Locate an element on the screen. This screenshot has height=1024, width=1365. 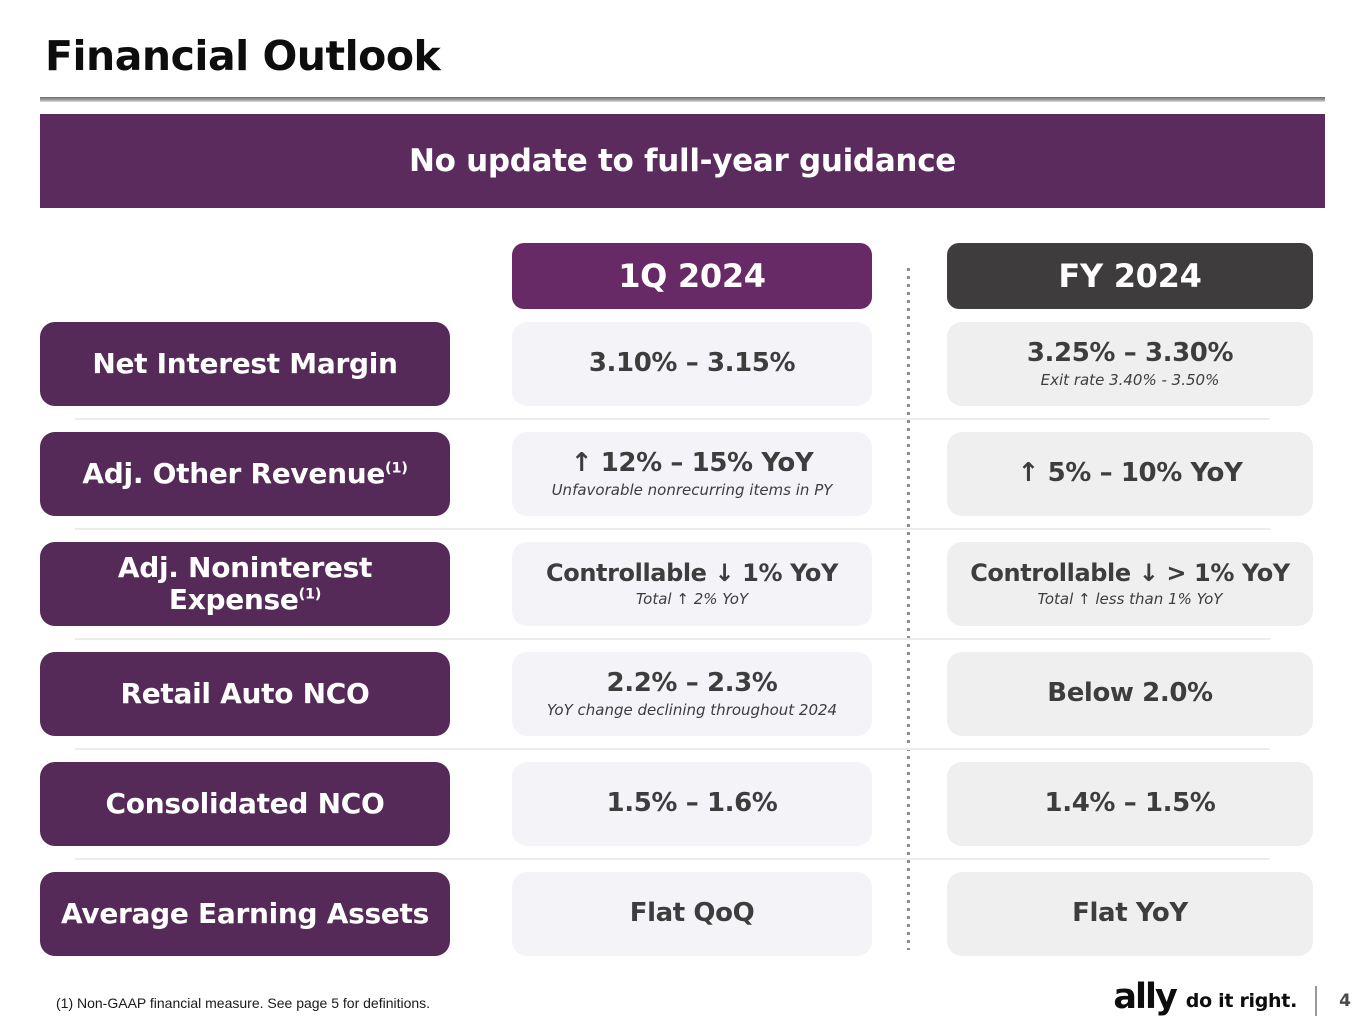
q1-cell: Controllable ↓ 1% YoY Total ↑ 2% YoY is located at coordinates (692, 584).